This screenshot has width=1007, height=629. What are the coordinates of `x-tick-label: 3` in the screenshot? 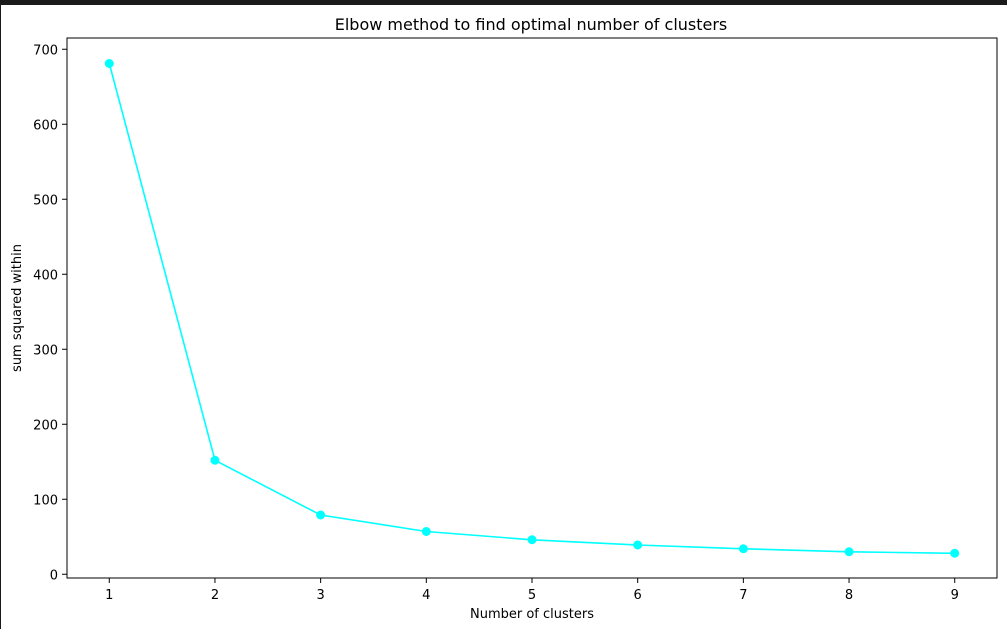 It's located at (320, 595).